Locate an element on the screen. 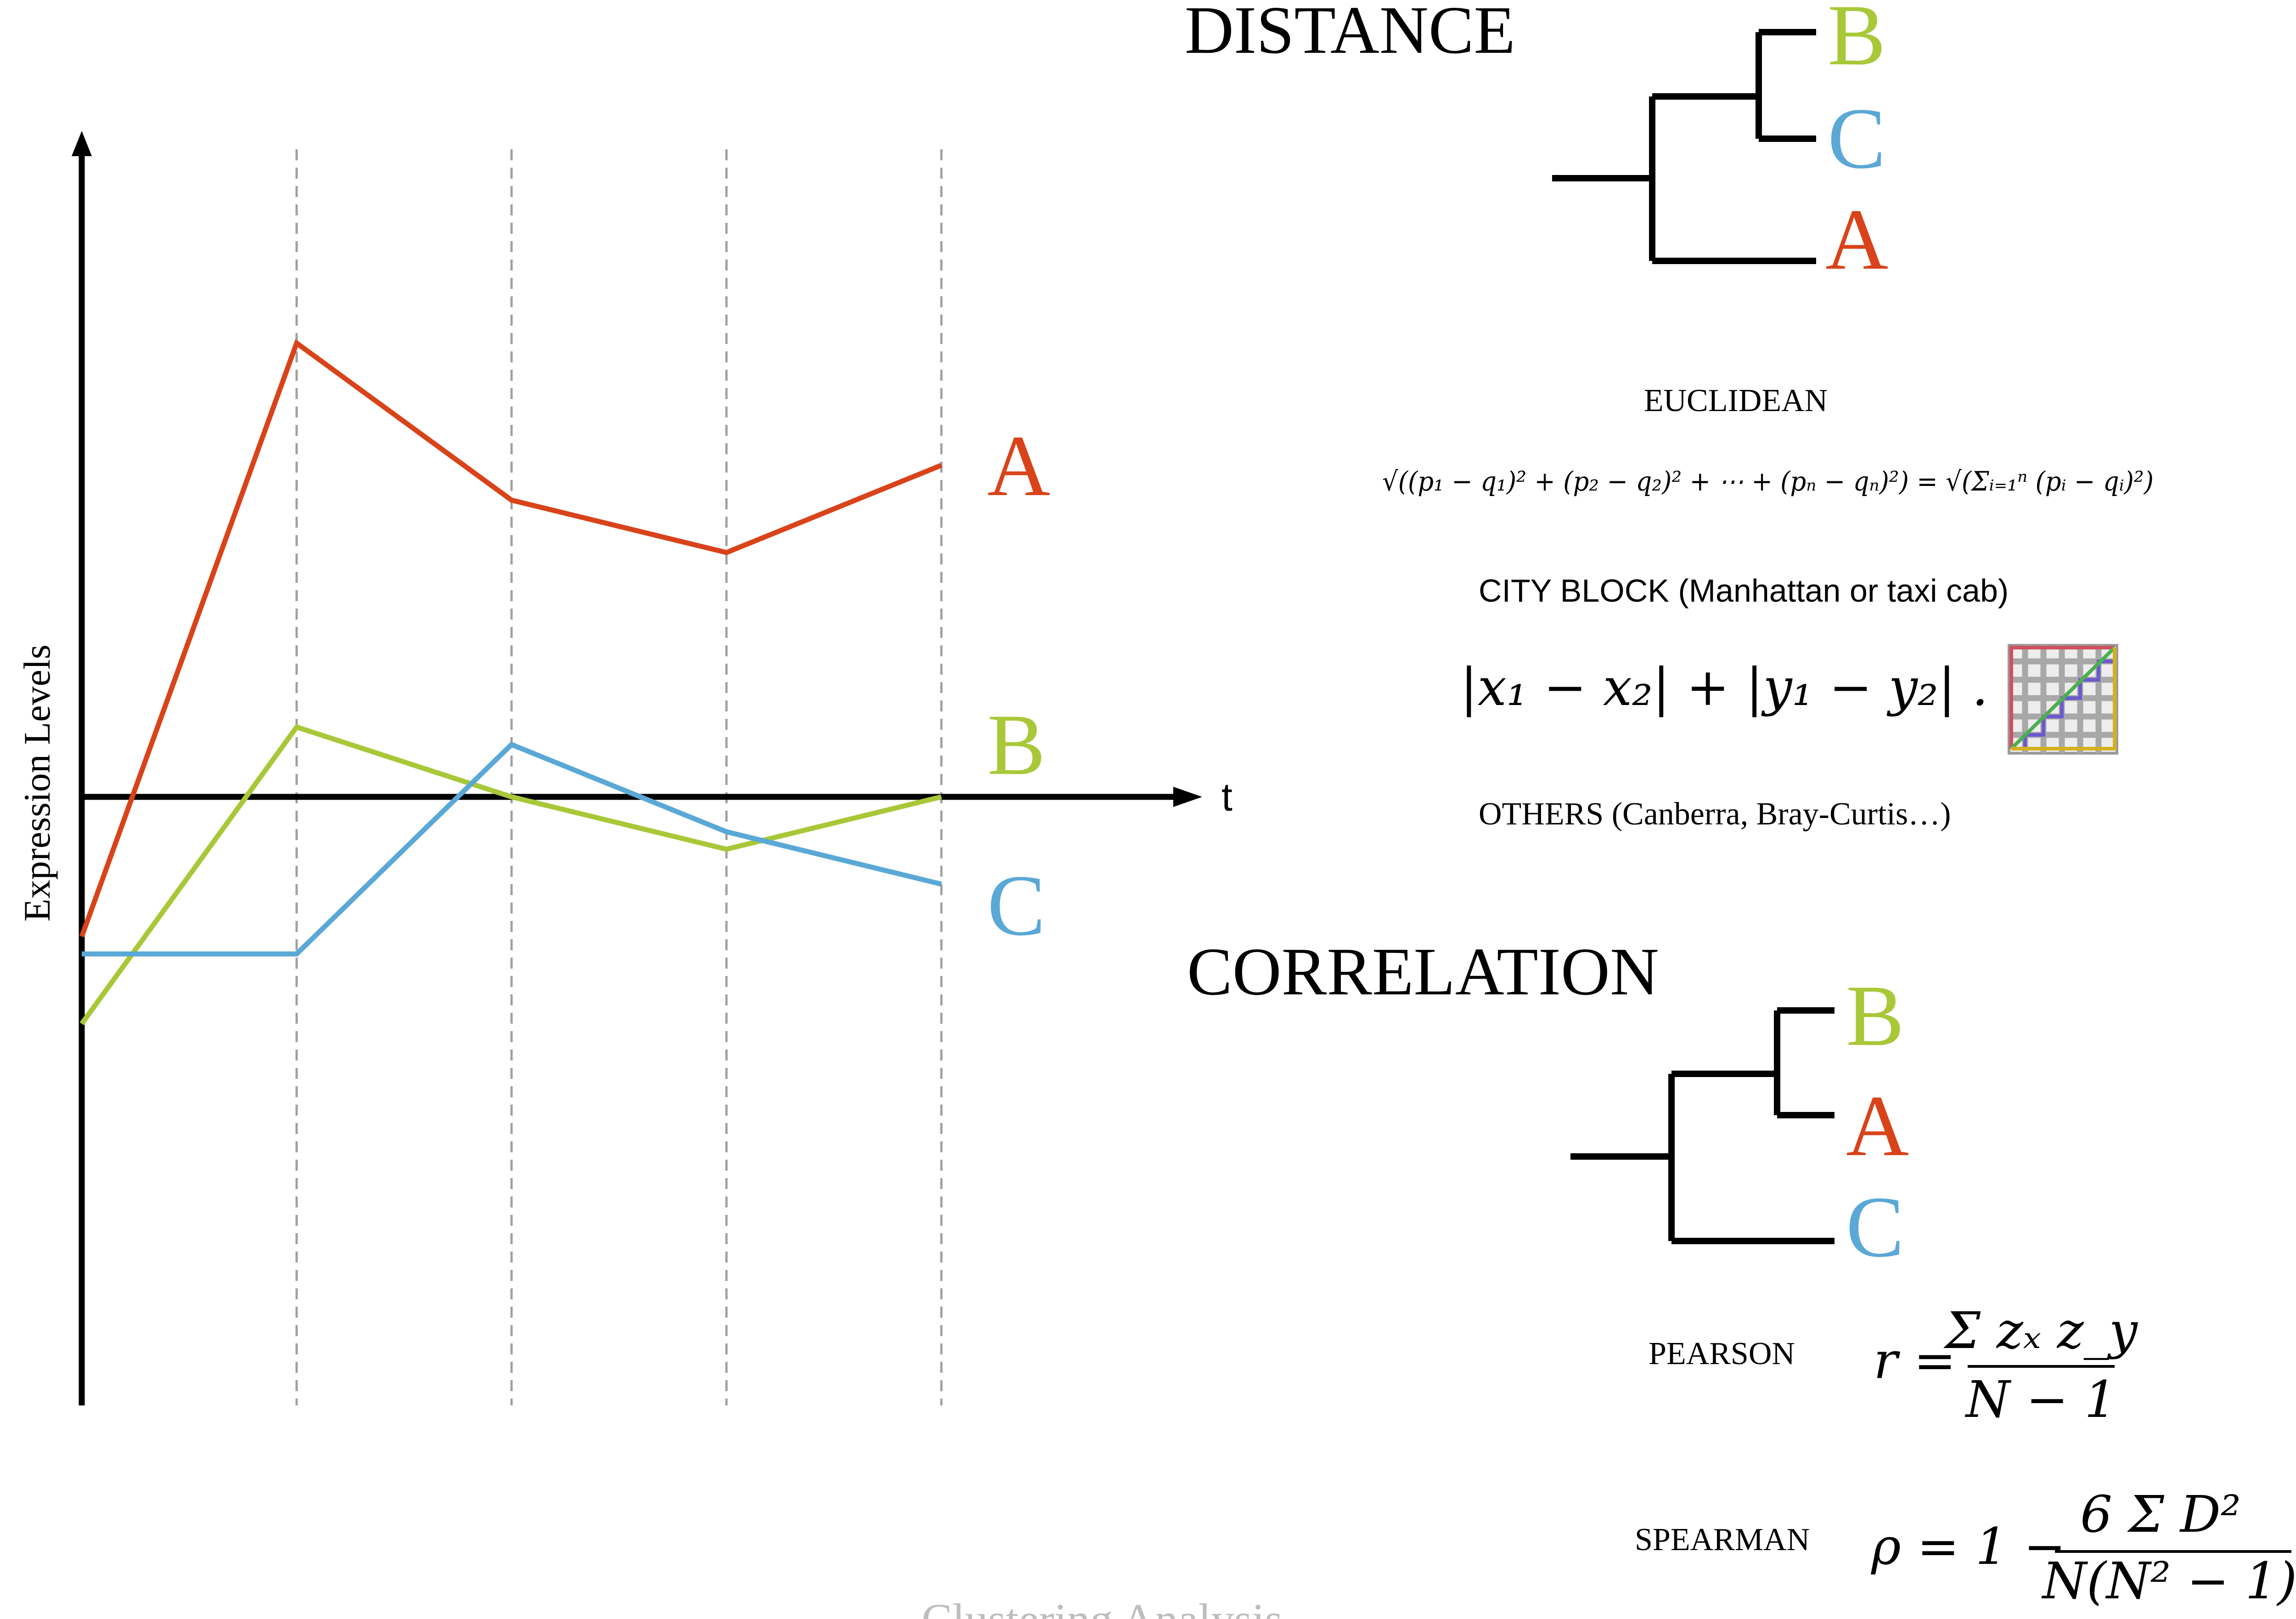 Image resolution: width=2296 pixels, height=1619 pixels. correlation-title: CORRELATION is located at coordinates (1423, 972).